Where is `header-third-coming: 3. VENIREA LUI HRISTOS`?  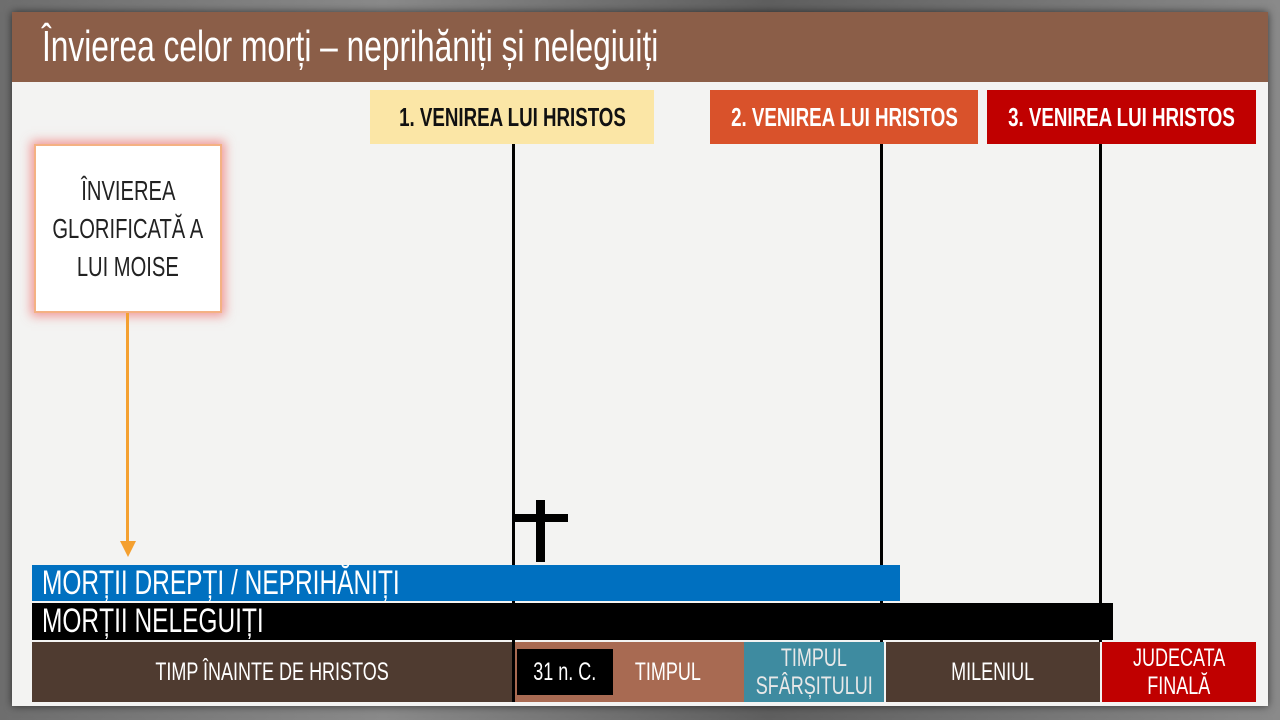 header-third-coming: 3. VENIREA LUI HRISTOS is located at coordinates (1121, 117).